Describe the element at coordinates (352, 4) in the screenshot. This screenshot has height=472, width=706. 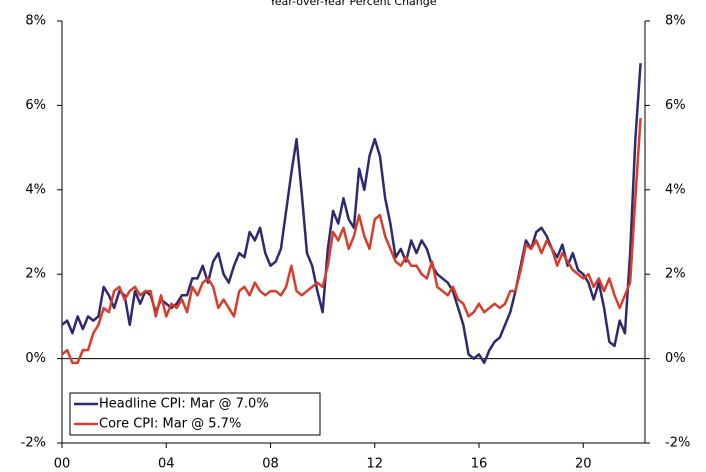
I see `chart-title: Year-over-Year Percent Change` at that location.